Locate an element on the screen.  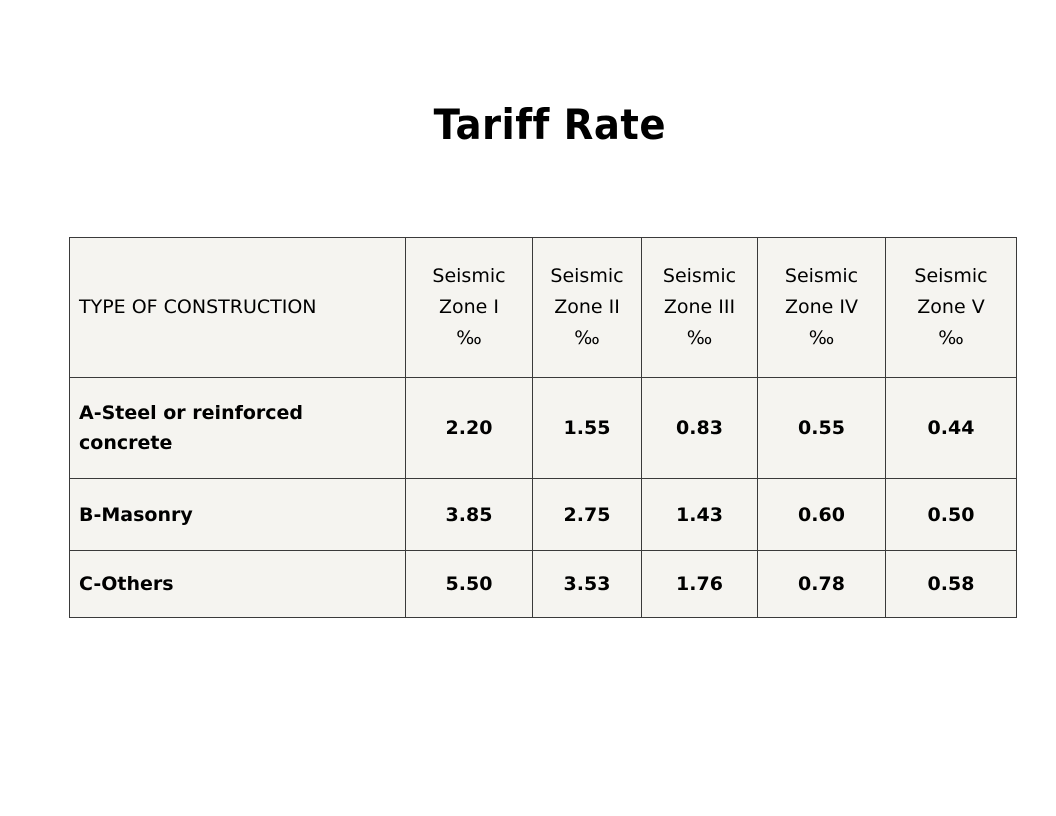
header-line: Zone IV is located at coordinates (821, 307).